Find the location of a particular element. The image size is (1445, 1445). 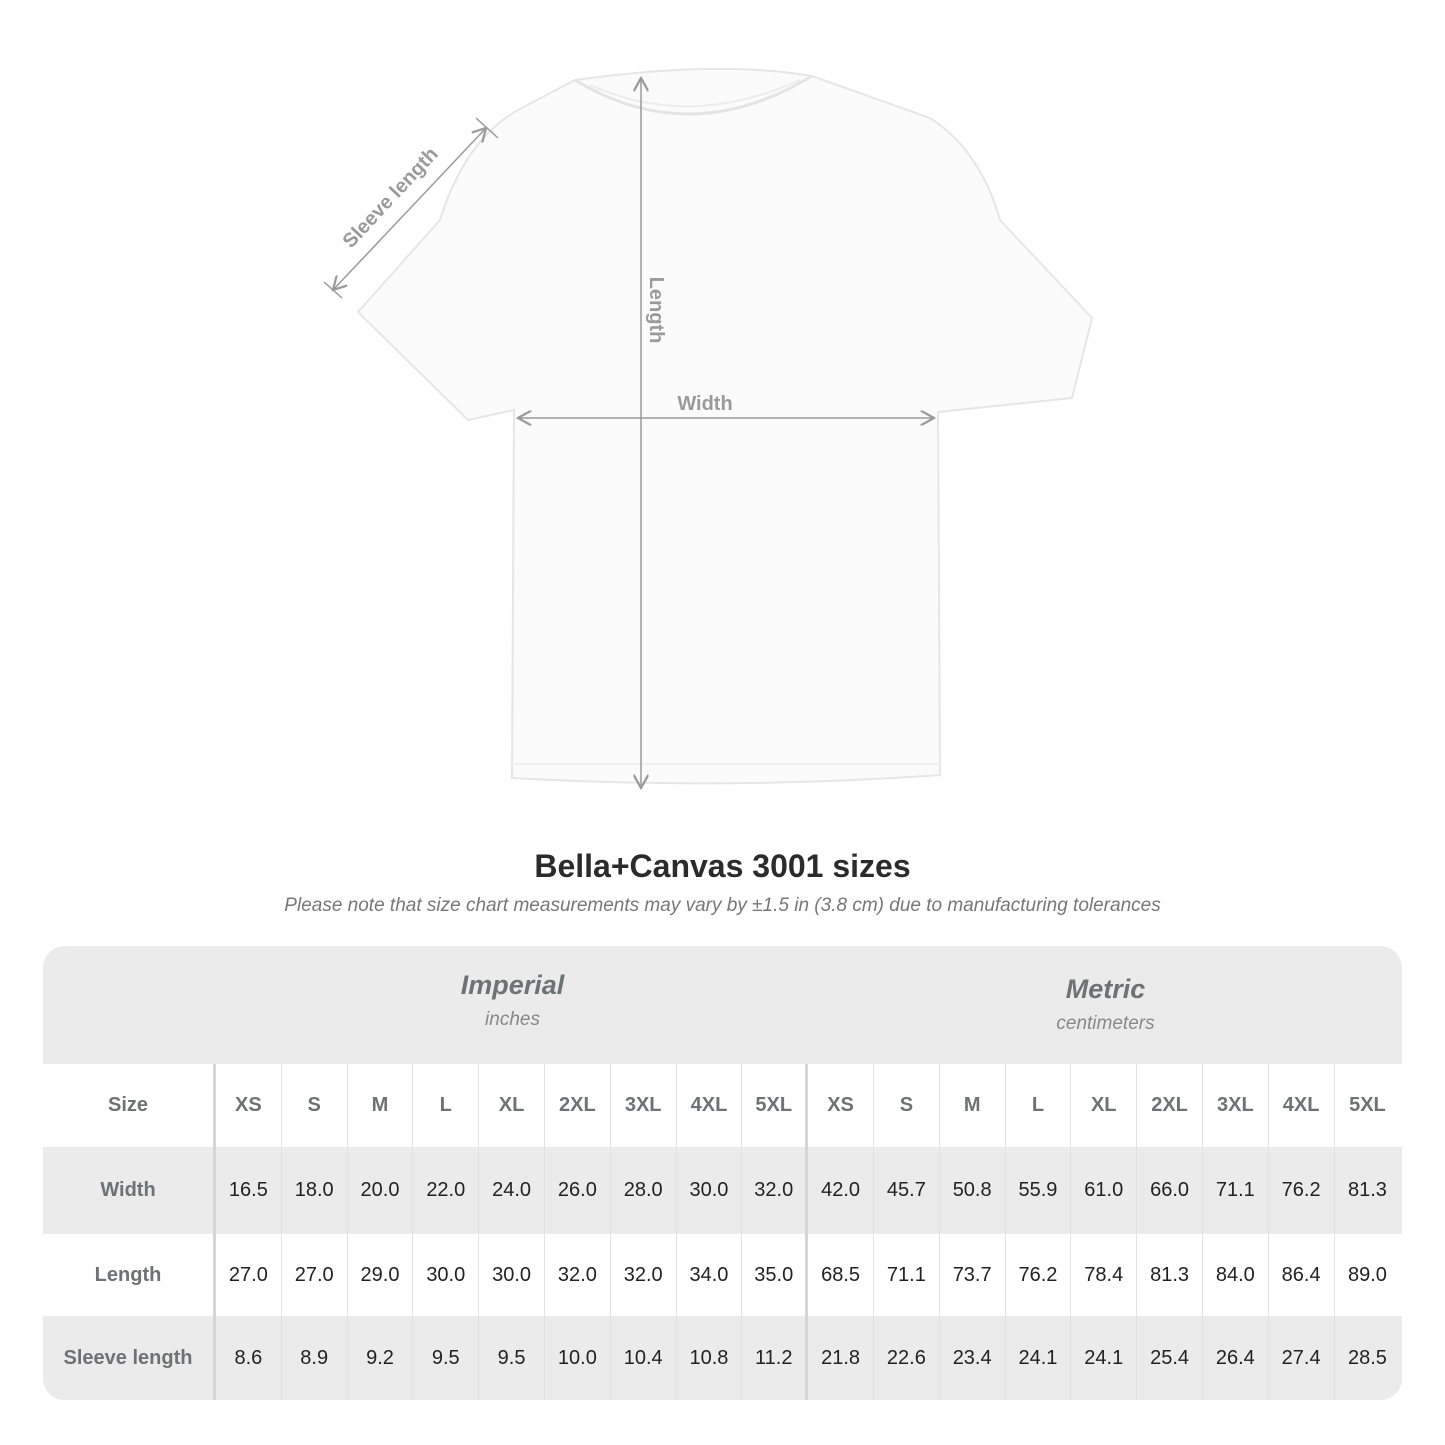

table-cell: 22.6 is located at coordinates (907, 1358).